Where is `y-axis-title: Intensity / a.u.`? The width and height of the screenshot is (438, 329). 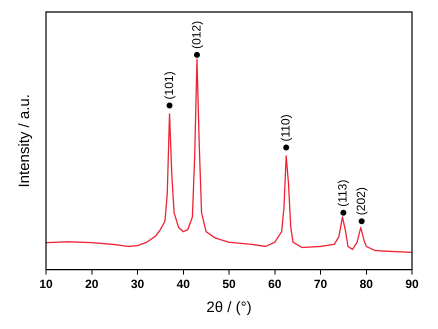 y-axis-title: Intensity / a.u. is located at coordinates (25, 141).